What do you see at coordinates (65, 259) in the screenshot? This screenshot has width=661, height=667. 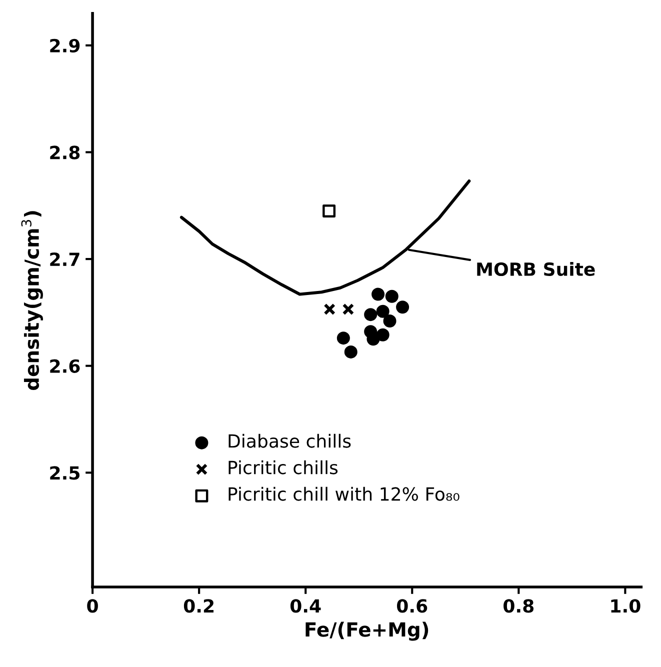 I see `y-tick-label: 2.7` at bounding box center [65, 259].